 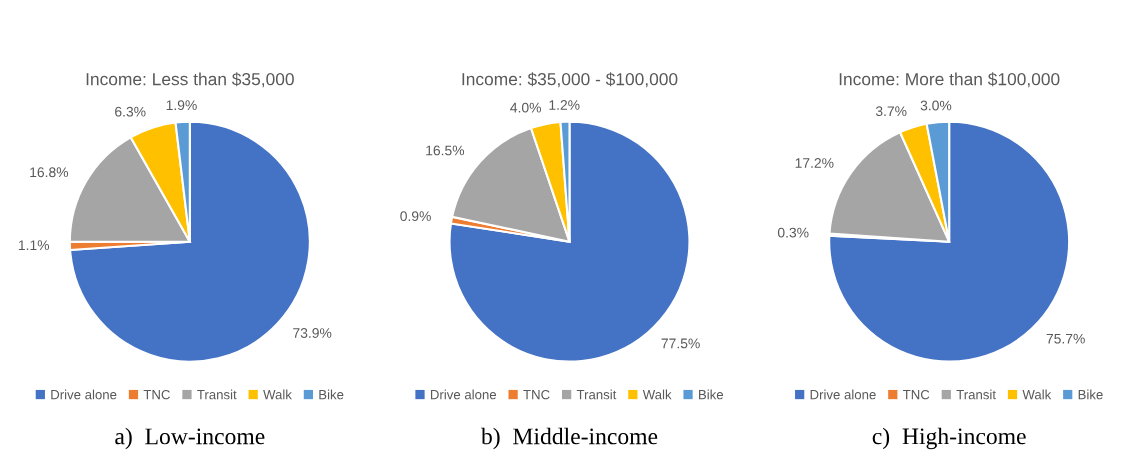 What do you see at coordinates (680, 343) in the screenshot?
I see `data-label: 77.5%` at bounding box center [680, 343].